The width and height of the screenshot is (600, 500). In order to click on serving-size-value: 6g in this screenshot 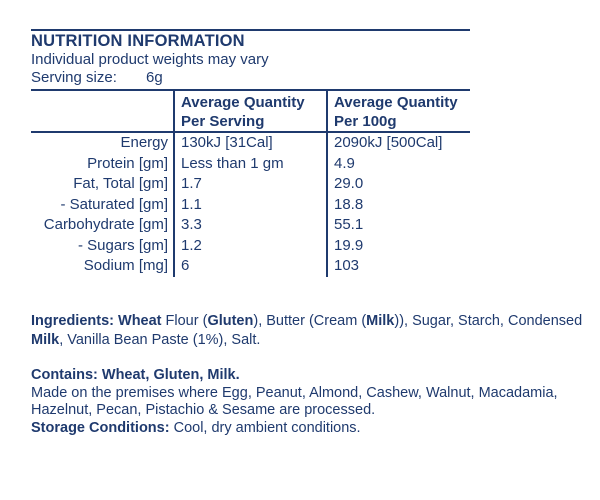, I will do `click(154, 77)`.